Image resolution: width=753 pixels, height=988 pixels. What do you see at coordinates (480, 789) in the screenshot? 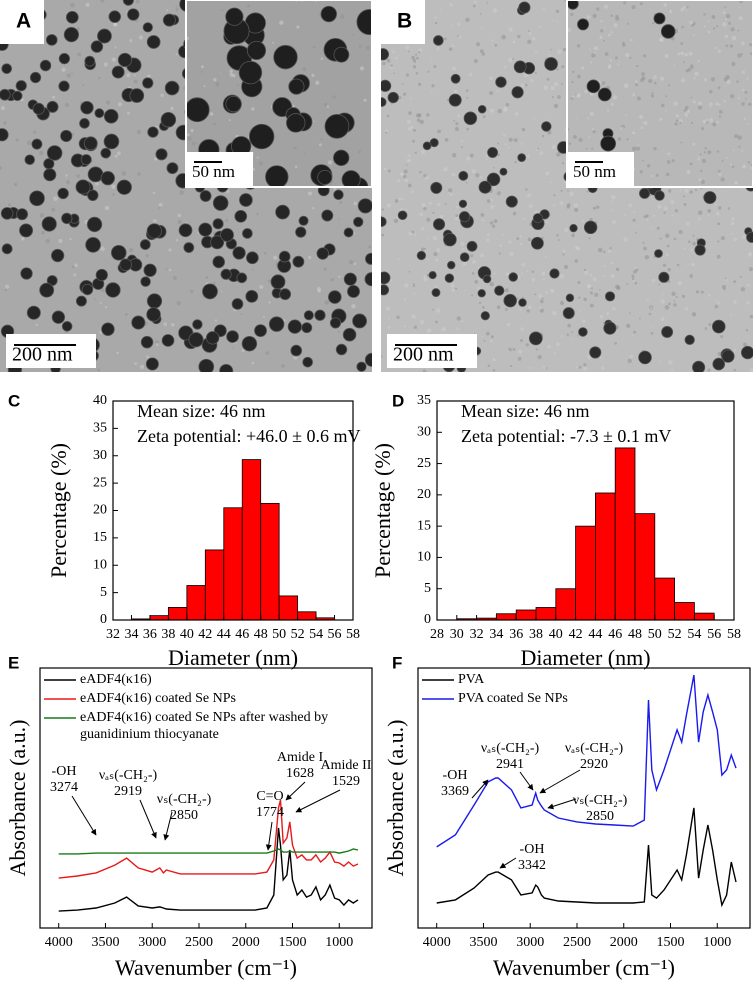
I see `annotation-arrow` at bounding box center [480, 789].